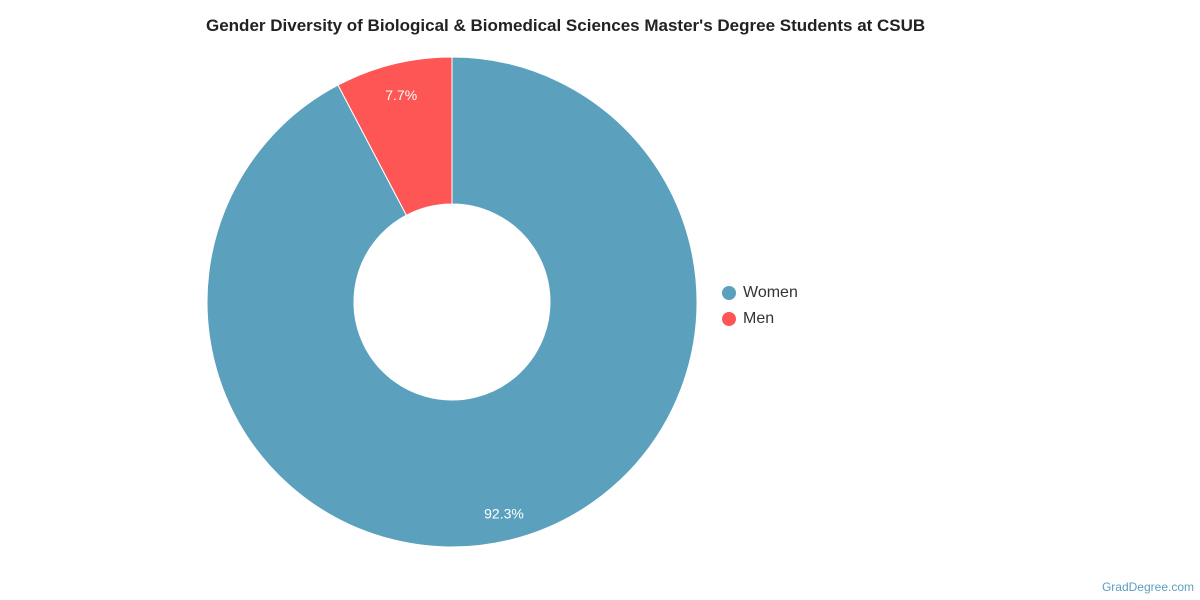  Describe the element at coordinates (504, 514) in the screenshot. I see `slice-label-women: 92.3%` at that location.